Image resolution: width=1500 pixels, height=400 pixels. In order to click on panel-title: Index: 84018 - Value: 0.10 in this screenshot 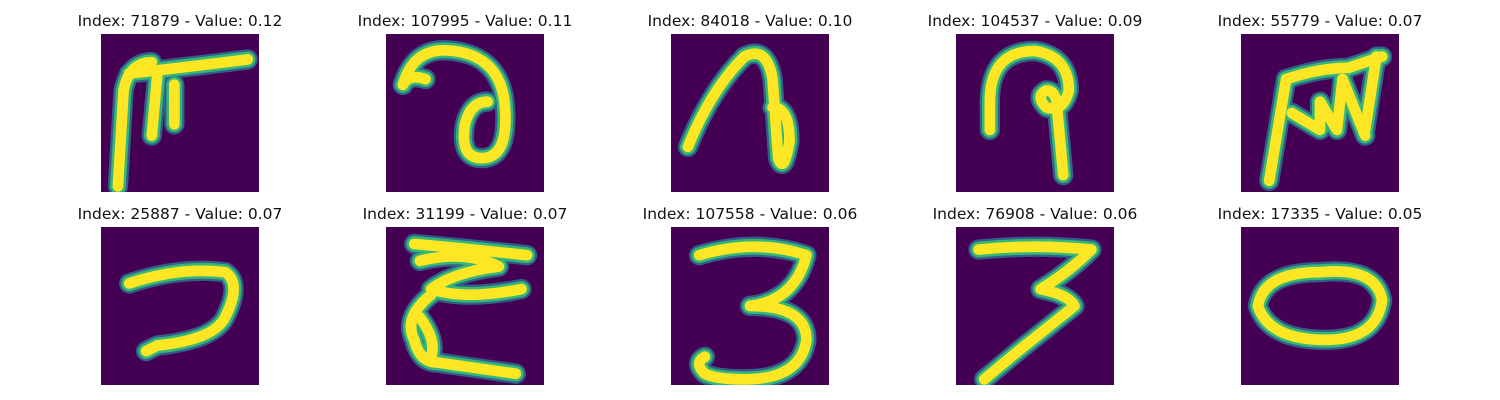, I will do `click(750, 21)`.